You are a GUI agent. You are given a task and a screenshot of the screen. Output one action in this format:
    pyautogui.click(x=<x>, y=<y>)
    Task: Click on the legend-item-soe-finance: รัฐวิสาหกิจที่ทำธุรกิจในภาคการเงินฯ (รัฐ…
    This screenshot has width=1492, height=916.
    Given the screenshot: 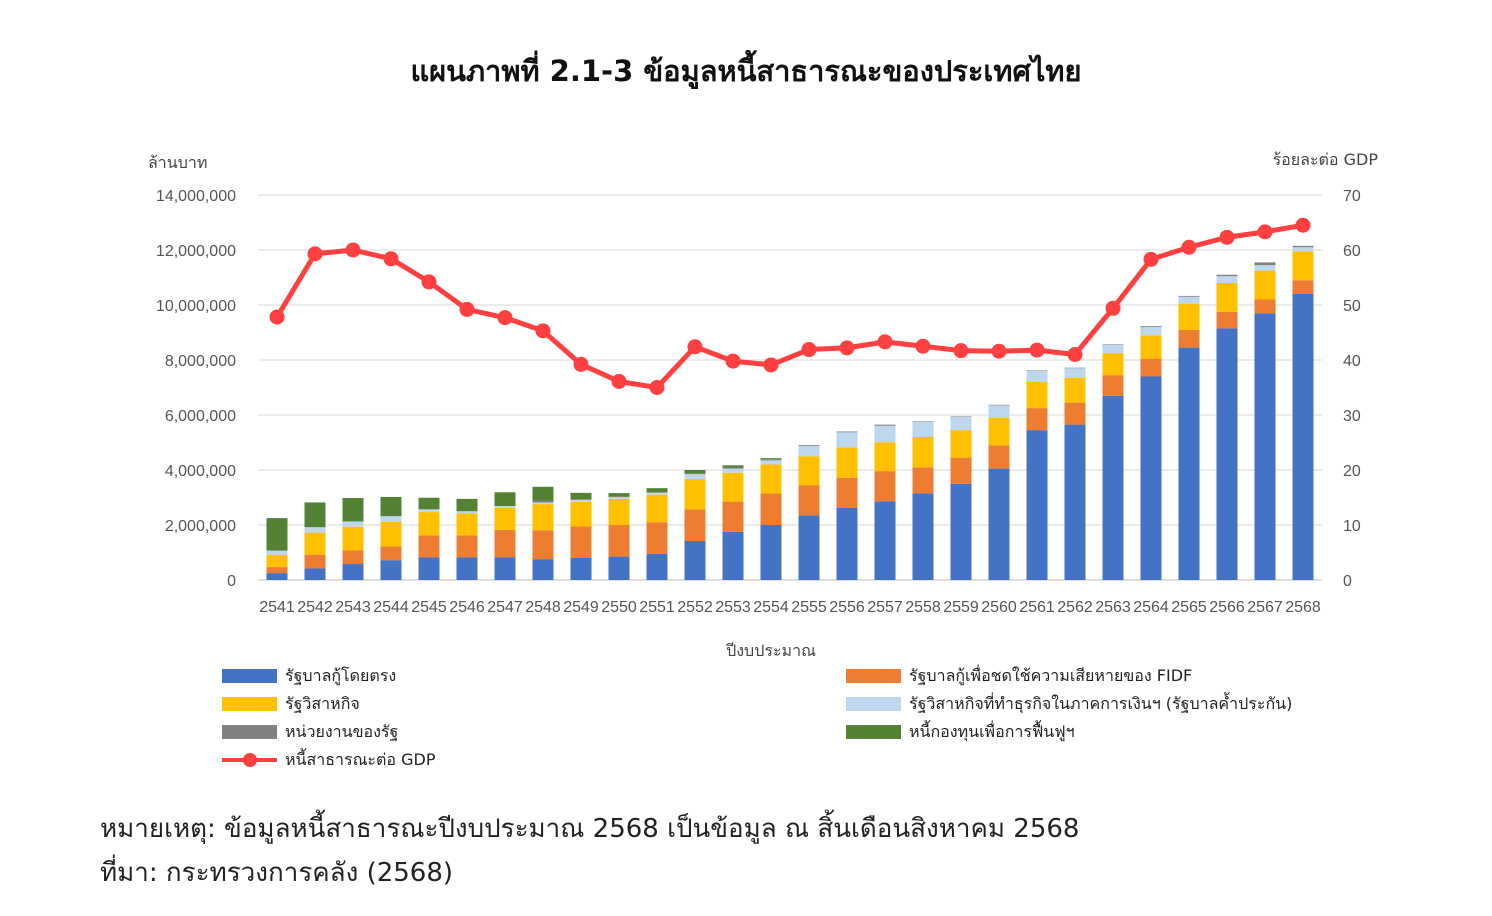 What is the action you would take?
    pyautogui.click(x=1069, y=704)
    